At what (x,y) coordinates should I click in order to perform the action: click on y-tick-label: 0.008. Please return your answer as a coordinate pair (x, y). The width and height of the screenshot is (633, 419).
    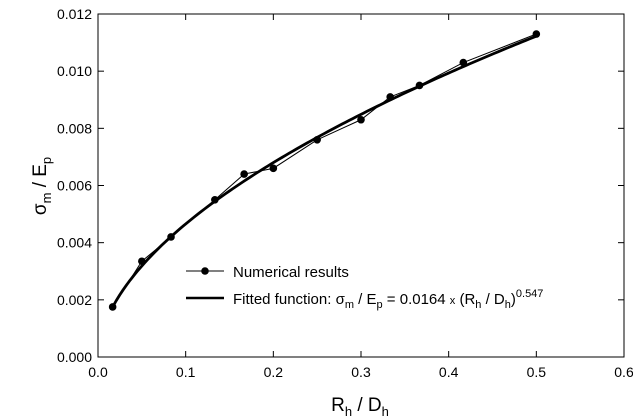
    Looking at the image, I should click on (74, 128).